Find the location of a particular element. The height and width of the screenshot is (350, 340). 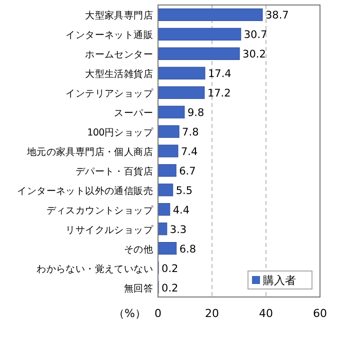

y-tick-label: インターネット通販 is located at coordinates (110, 35).